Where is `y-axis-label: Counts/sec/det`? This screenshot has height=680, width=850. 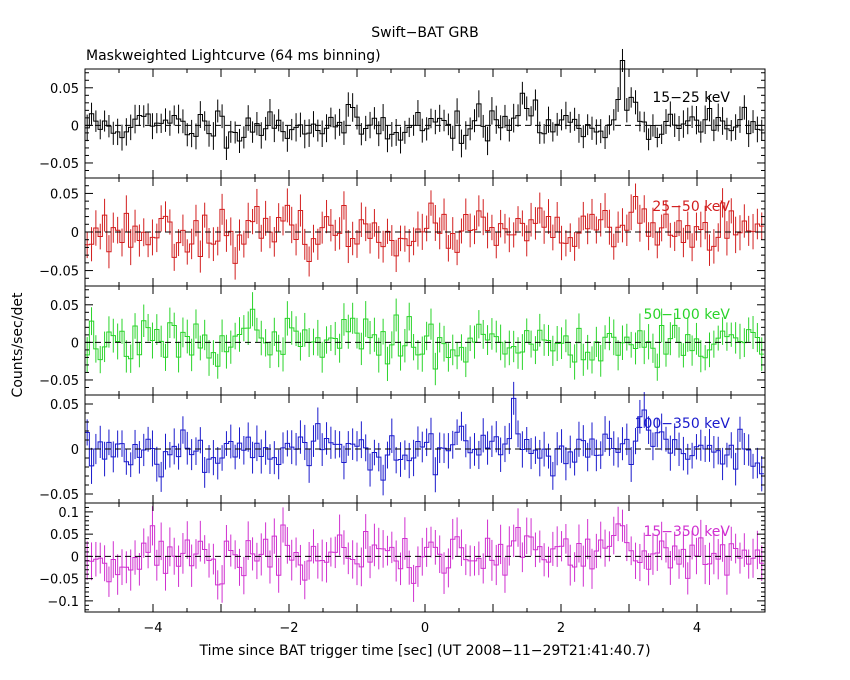 y-axis-label: Counts/sec/det is located at coordinates (18, 344).